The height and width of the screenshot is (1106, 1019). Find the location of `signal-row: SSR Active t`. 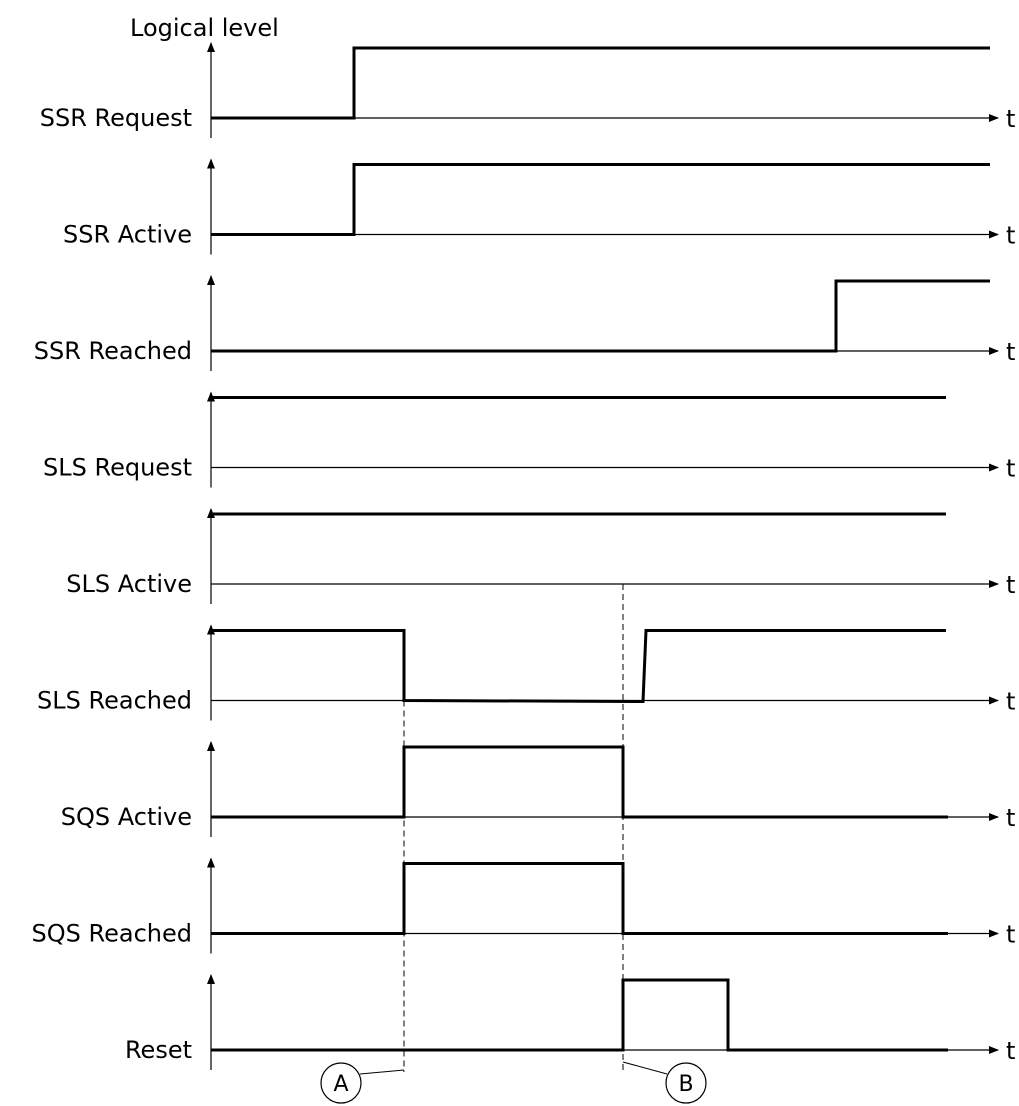

signal-row: SSR Active t is located at coordinates (539, 206).